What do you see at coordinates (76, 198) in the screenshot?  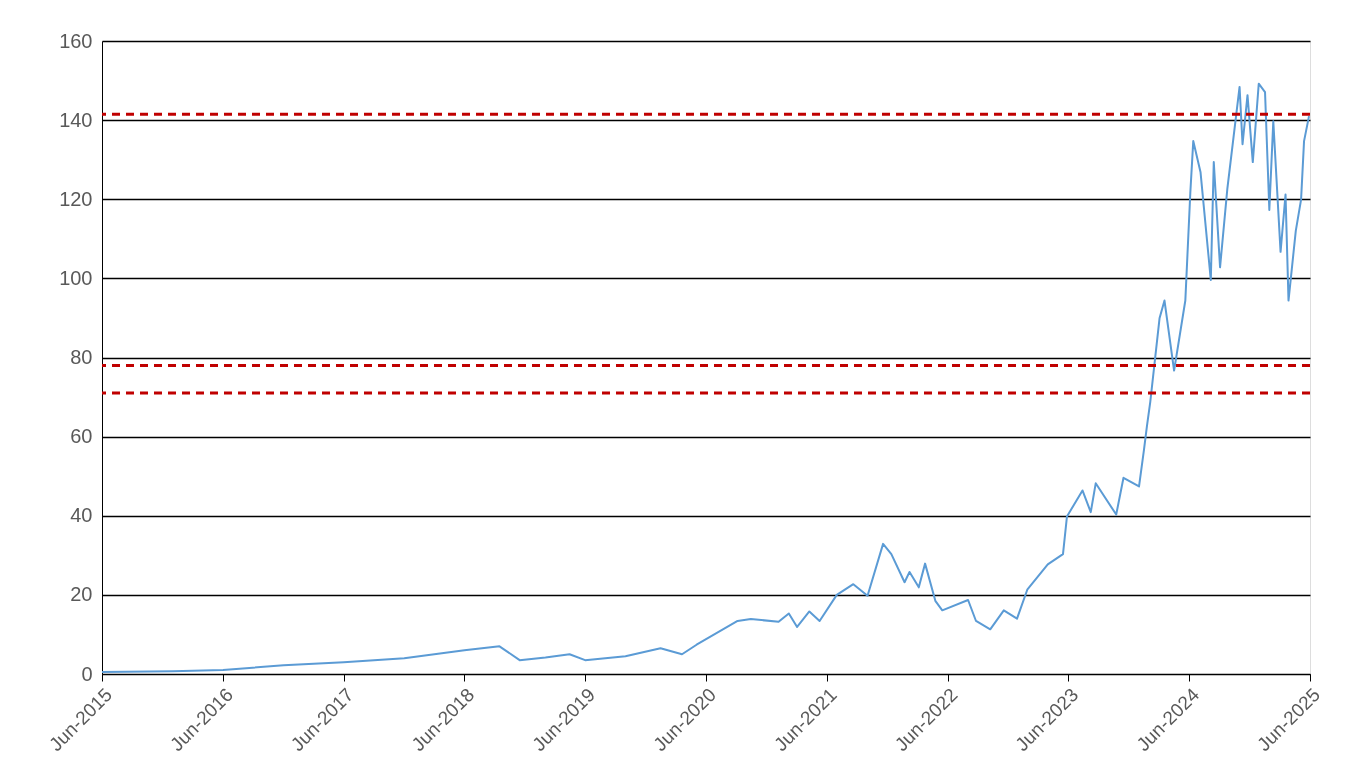 I see `y-tick-label: 120` at bounding box center [76, 198].